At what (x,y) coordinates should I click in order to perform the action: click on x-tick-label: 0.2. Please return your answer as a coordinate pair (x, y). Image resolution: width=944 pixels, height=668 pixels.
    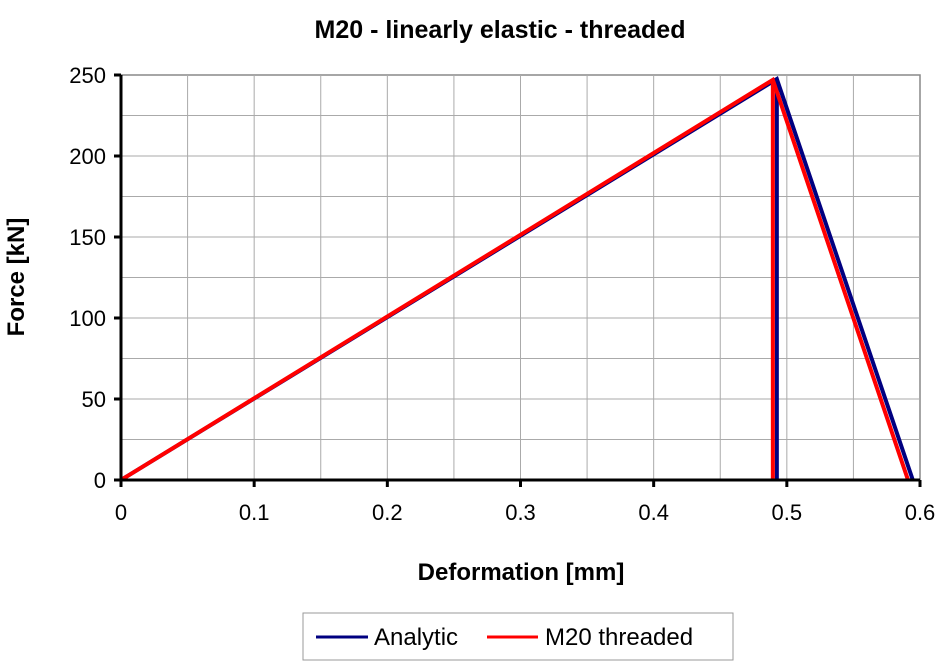
    Looking at the image, I should click on (387, 512).